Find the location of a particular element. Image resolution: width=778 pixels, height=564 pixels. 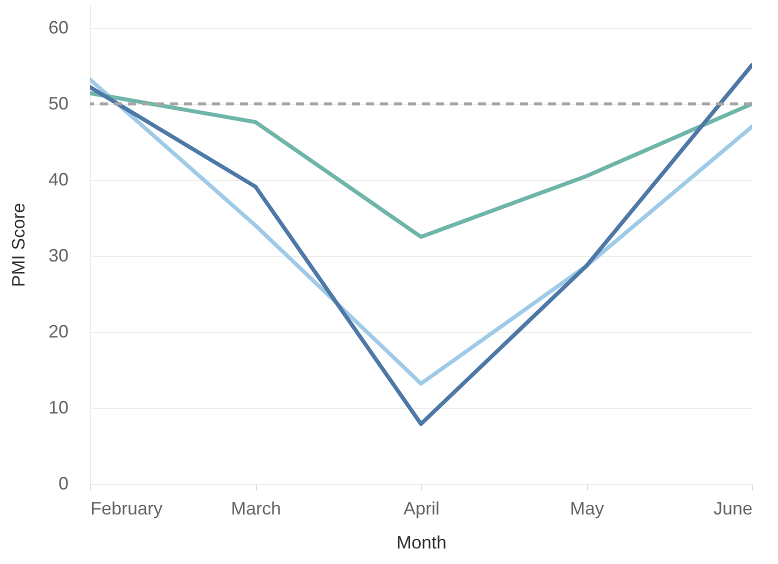

y-tick-label: 10 is located at coordinates (58, 407).